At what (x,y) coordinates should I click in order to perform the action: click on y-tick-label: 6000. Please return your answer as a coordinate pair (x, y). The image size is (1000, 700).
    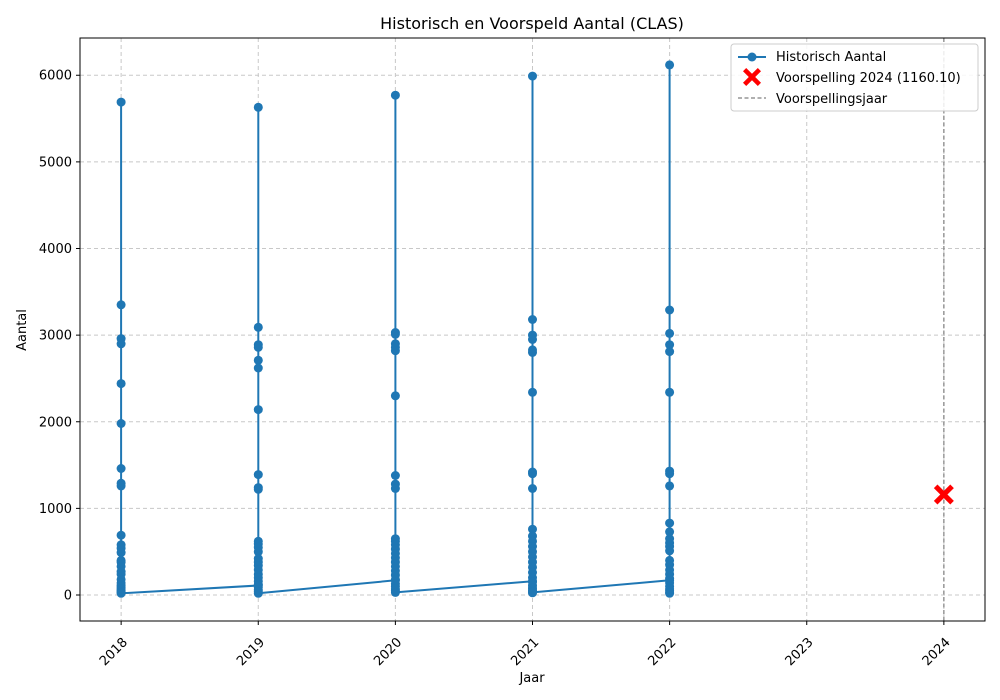
    Looking at the image, I should click on (55, 76).